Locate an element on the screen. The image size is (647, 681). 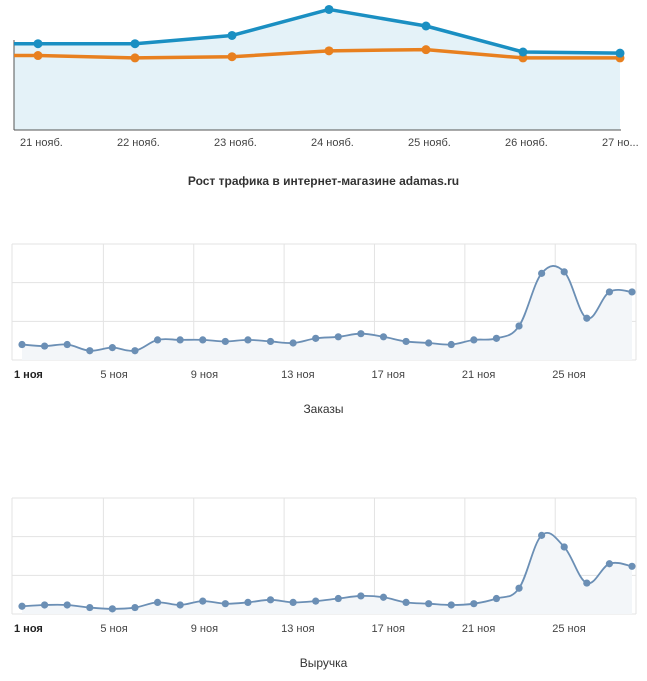
orders-x-tick-label: 25 ноя is located at coordinates (568, 375).